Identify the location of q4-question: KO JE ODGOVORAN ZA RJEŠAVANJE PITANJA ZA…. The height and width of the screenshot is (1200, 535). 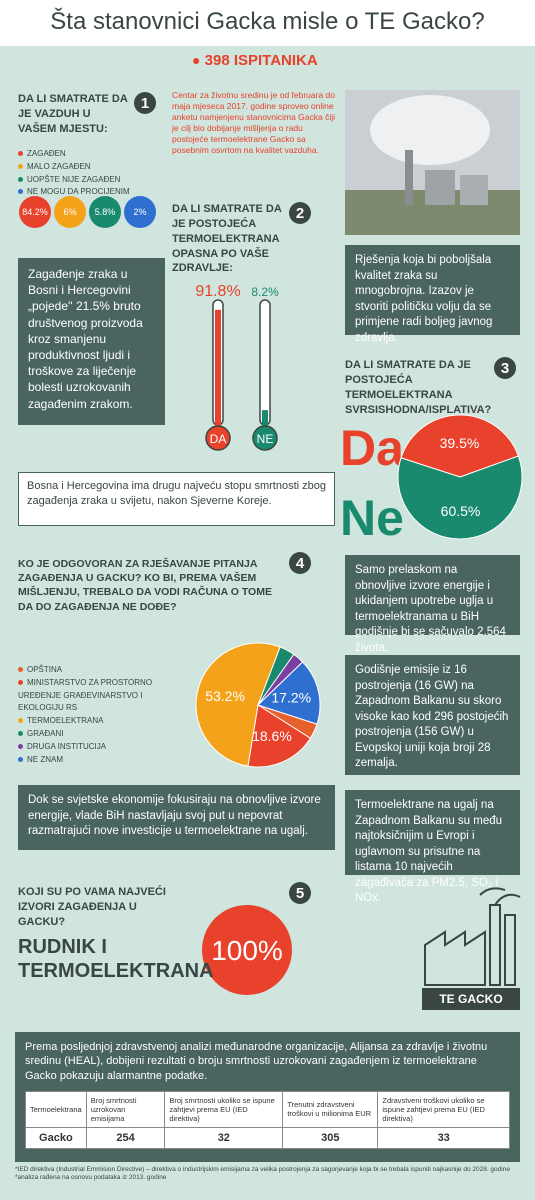
(145, 585).